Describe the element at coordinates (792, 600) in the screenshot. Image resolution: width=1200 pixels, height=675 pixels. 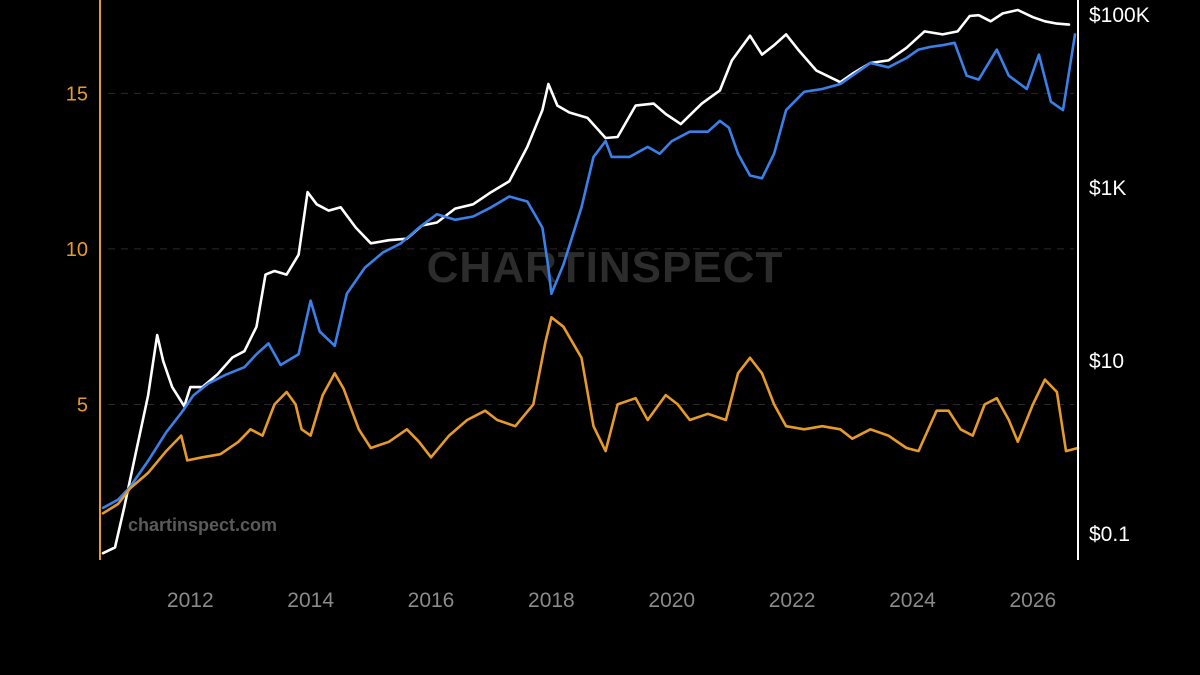
I see `x-tick-label-5: 2022` at that location.